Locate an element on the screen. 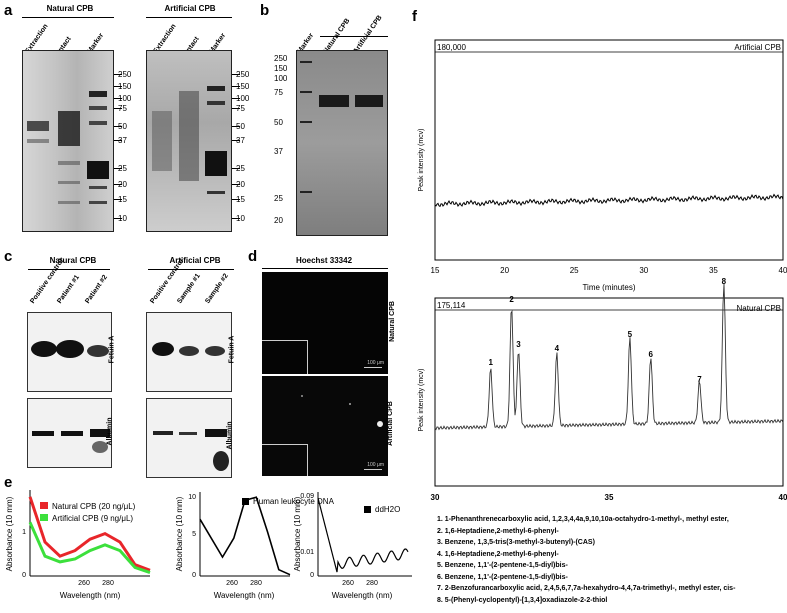 The height and width of the screenshot is (613, 787). legend-natural: Natural CPB (20 ng/μL) is located at coordinates (94, 506).